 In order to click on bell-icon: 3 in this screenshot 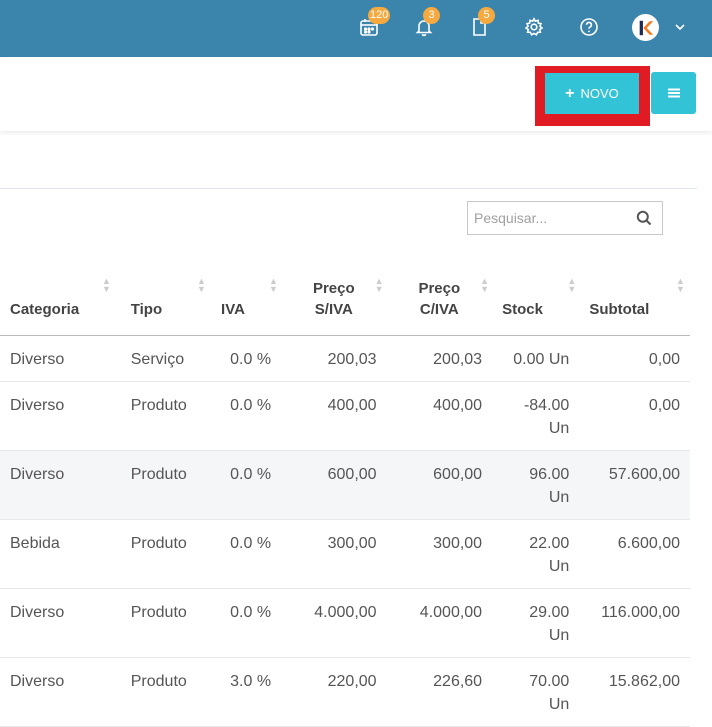, I will do `click(426, 22)`.